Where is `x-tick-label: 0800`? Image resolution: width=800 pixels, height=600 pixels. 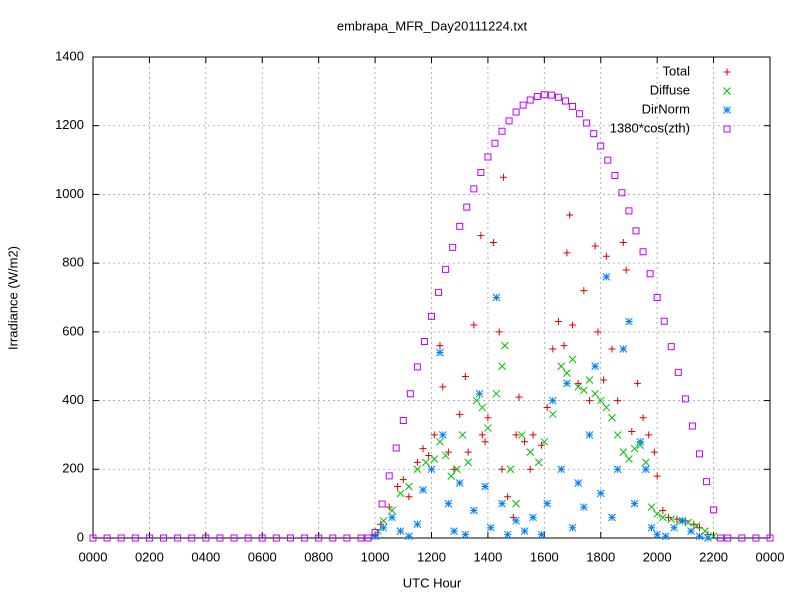 x-tick-label: 0800 is located at coordinates (318, 556).